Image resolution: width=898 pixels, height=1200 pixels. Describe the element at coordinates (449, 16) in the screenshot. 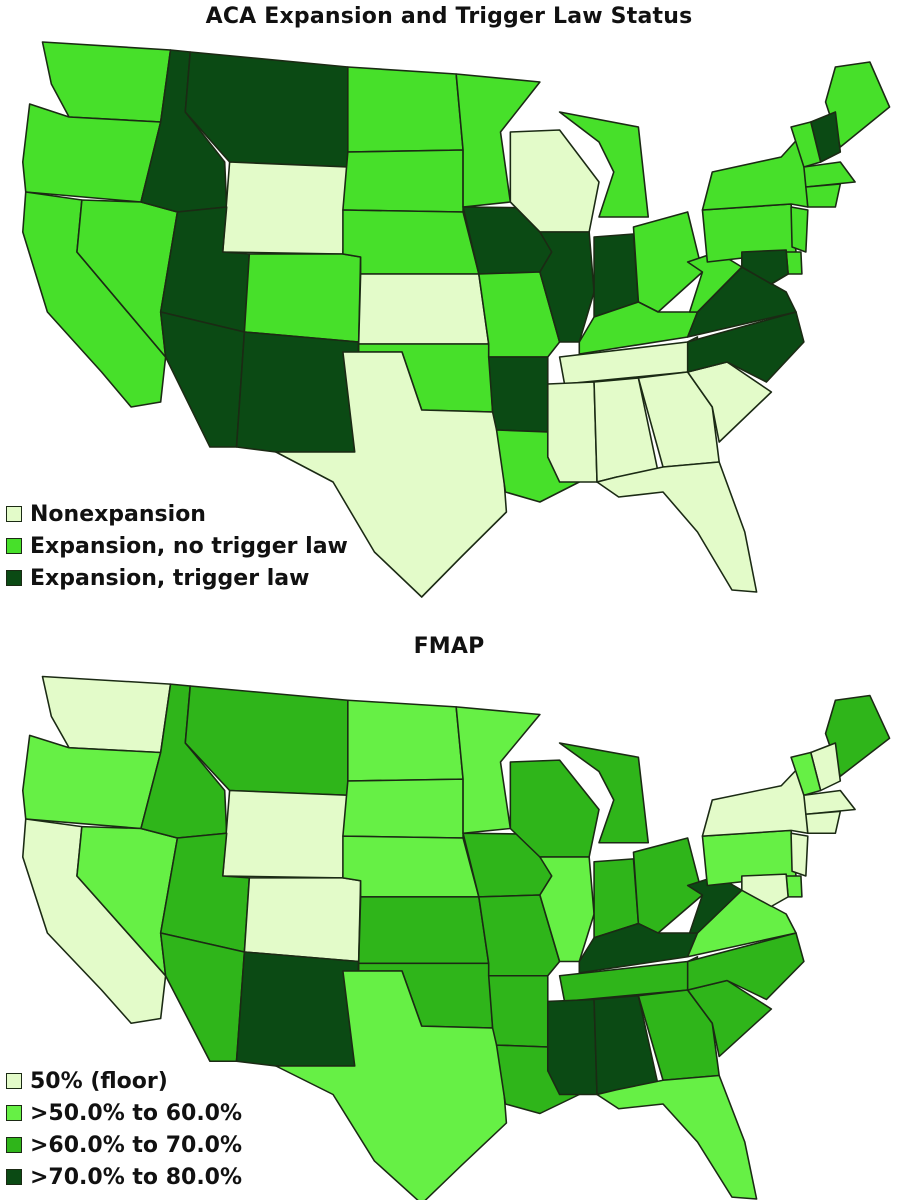

I see `aca-map-title: ACA Expansion and Trigger Law Status` at that location.